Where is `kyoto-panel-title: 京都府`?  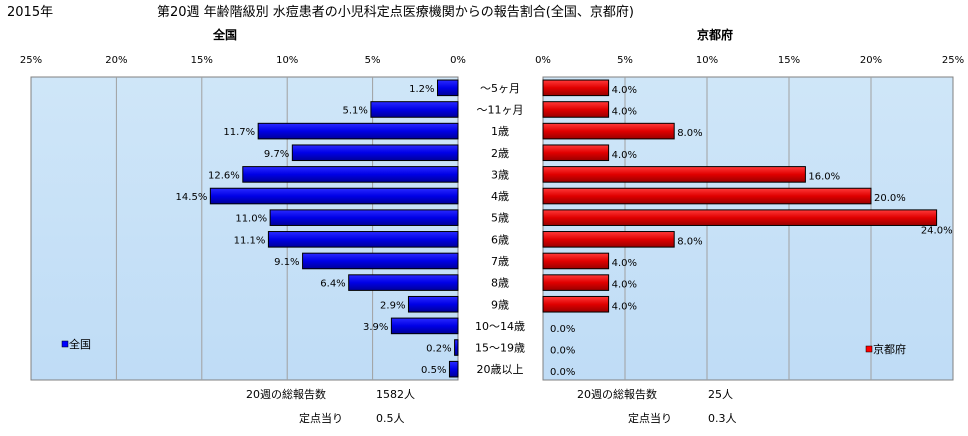 kyoto-panel-title: 京都府 is located at coordinates (715, 34).